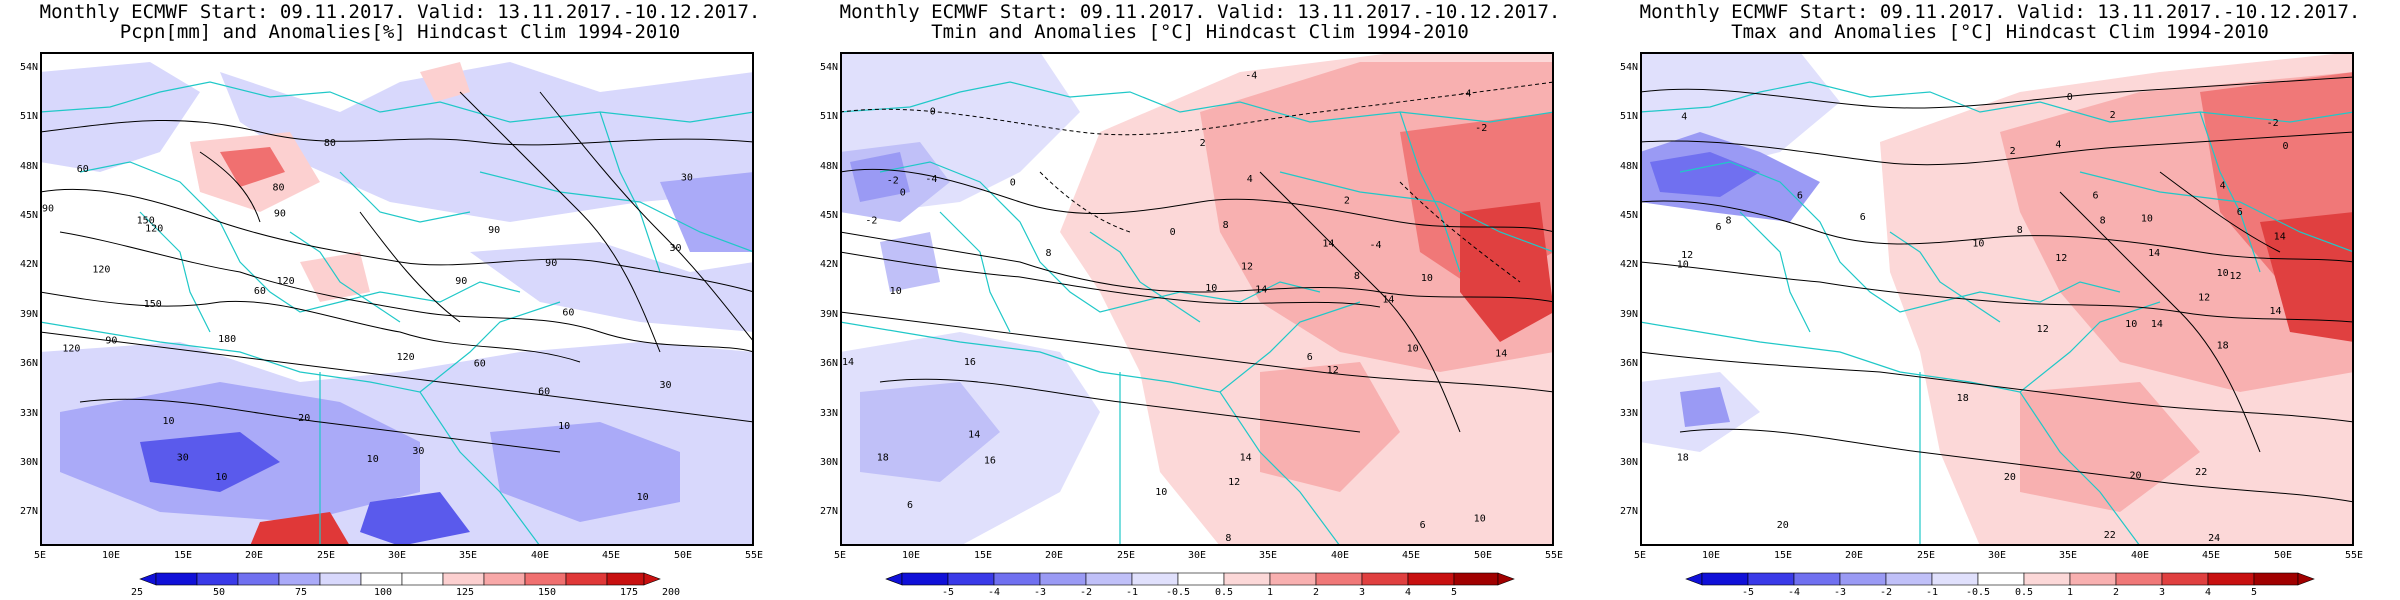  I want to click on lon-label: 5E, so click(40, 555).